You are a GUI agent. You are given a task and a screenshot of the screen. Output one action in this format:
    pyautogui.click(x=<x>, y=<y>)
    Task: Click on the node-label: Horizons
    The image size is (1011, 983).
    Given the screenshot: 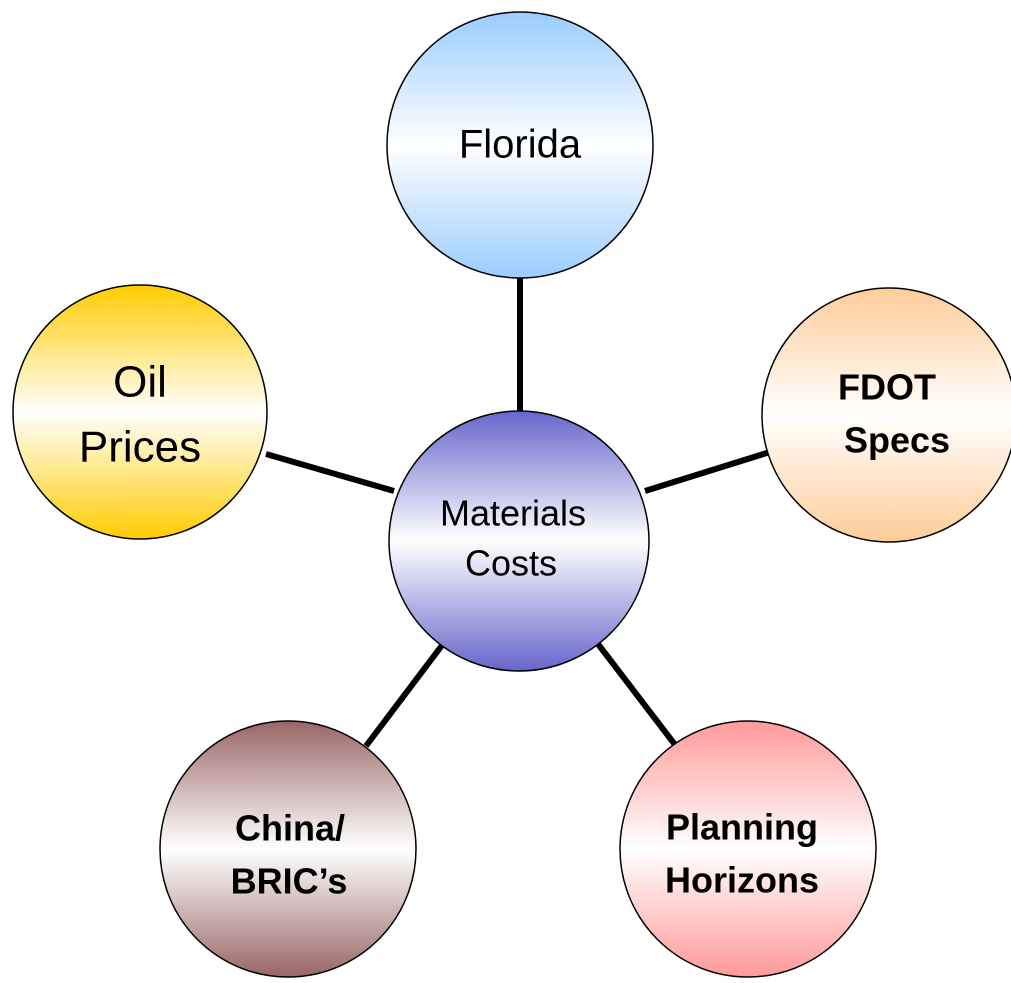 What is the action you would take?
    pyautogui.click(x=742, y=880)
    